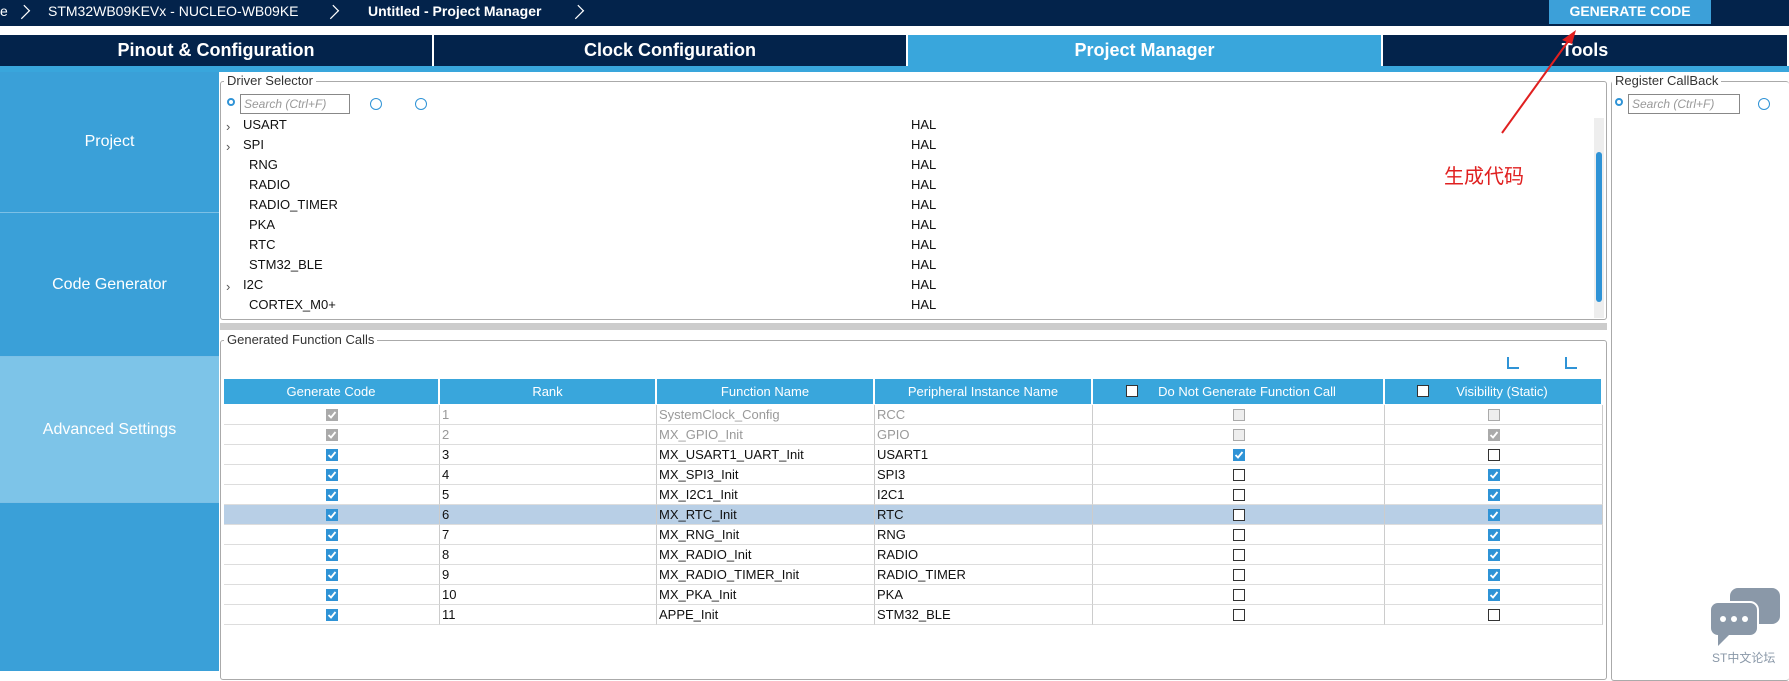 The image size is (1789, 681). I want to click on table-cell: SPI3, so click(984, 475).